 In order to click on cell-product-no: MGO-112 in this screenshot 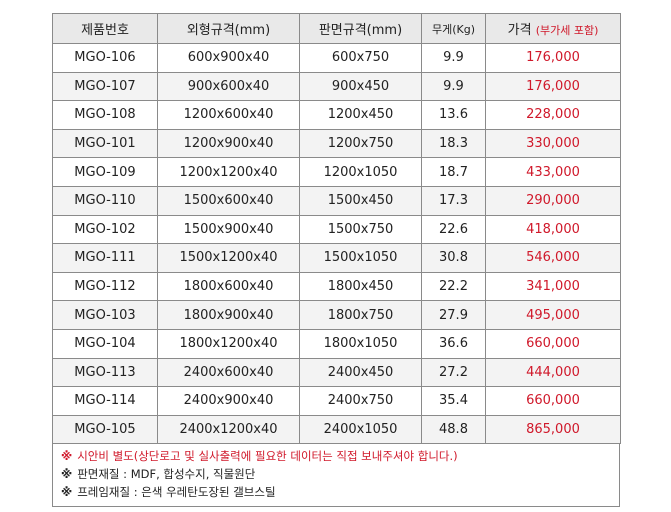, I will do `click(105, 286)`.